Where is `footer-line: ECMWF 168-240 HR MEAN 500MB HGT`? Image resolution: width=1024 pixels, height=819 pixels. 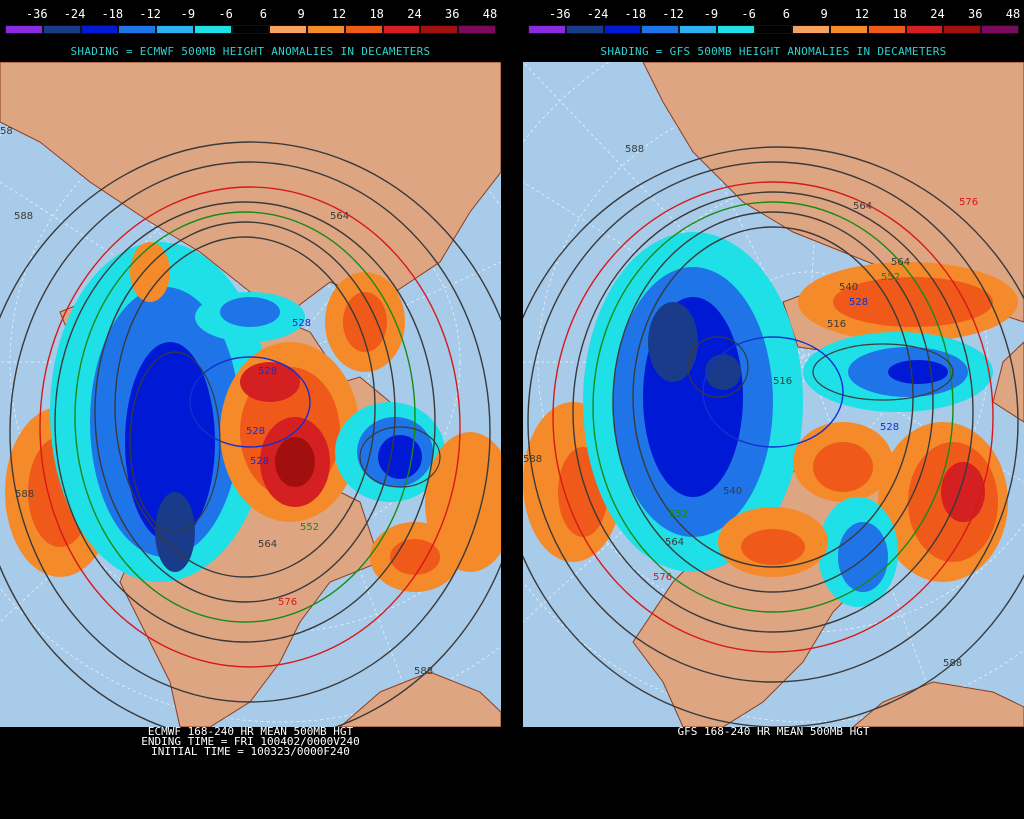
footer-line: ECMWF 168-240 HR MEAN 500MB HGT is located at coordinates (250, 731).